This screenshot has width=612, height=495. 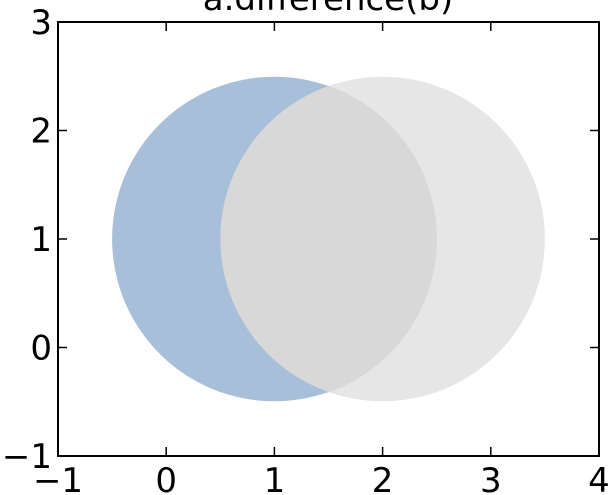 I want to click on y-tick-label: 0, so click(x=41, y=349).